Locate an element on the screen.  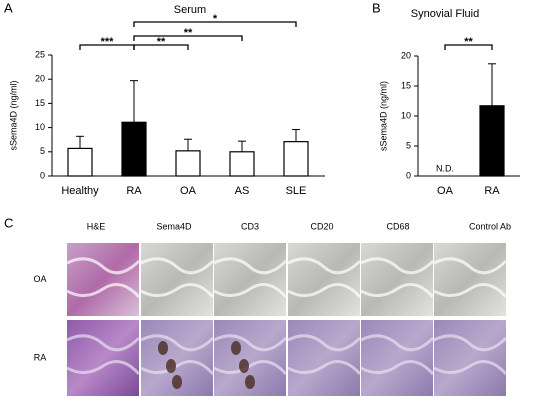
column-label: CD68 is located at coordinates (397, 226).